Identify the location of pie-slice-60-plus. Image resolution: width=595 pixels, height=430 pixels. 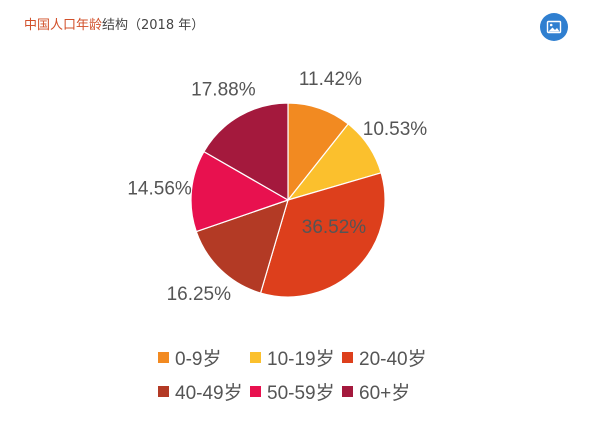
(246, 152).